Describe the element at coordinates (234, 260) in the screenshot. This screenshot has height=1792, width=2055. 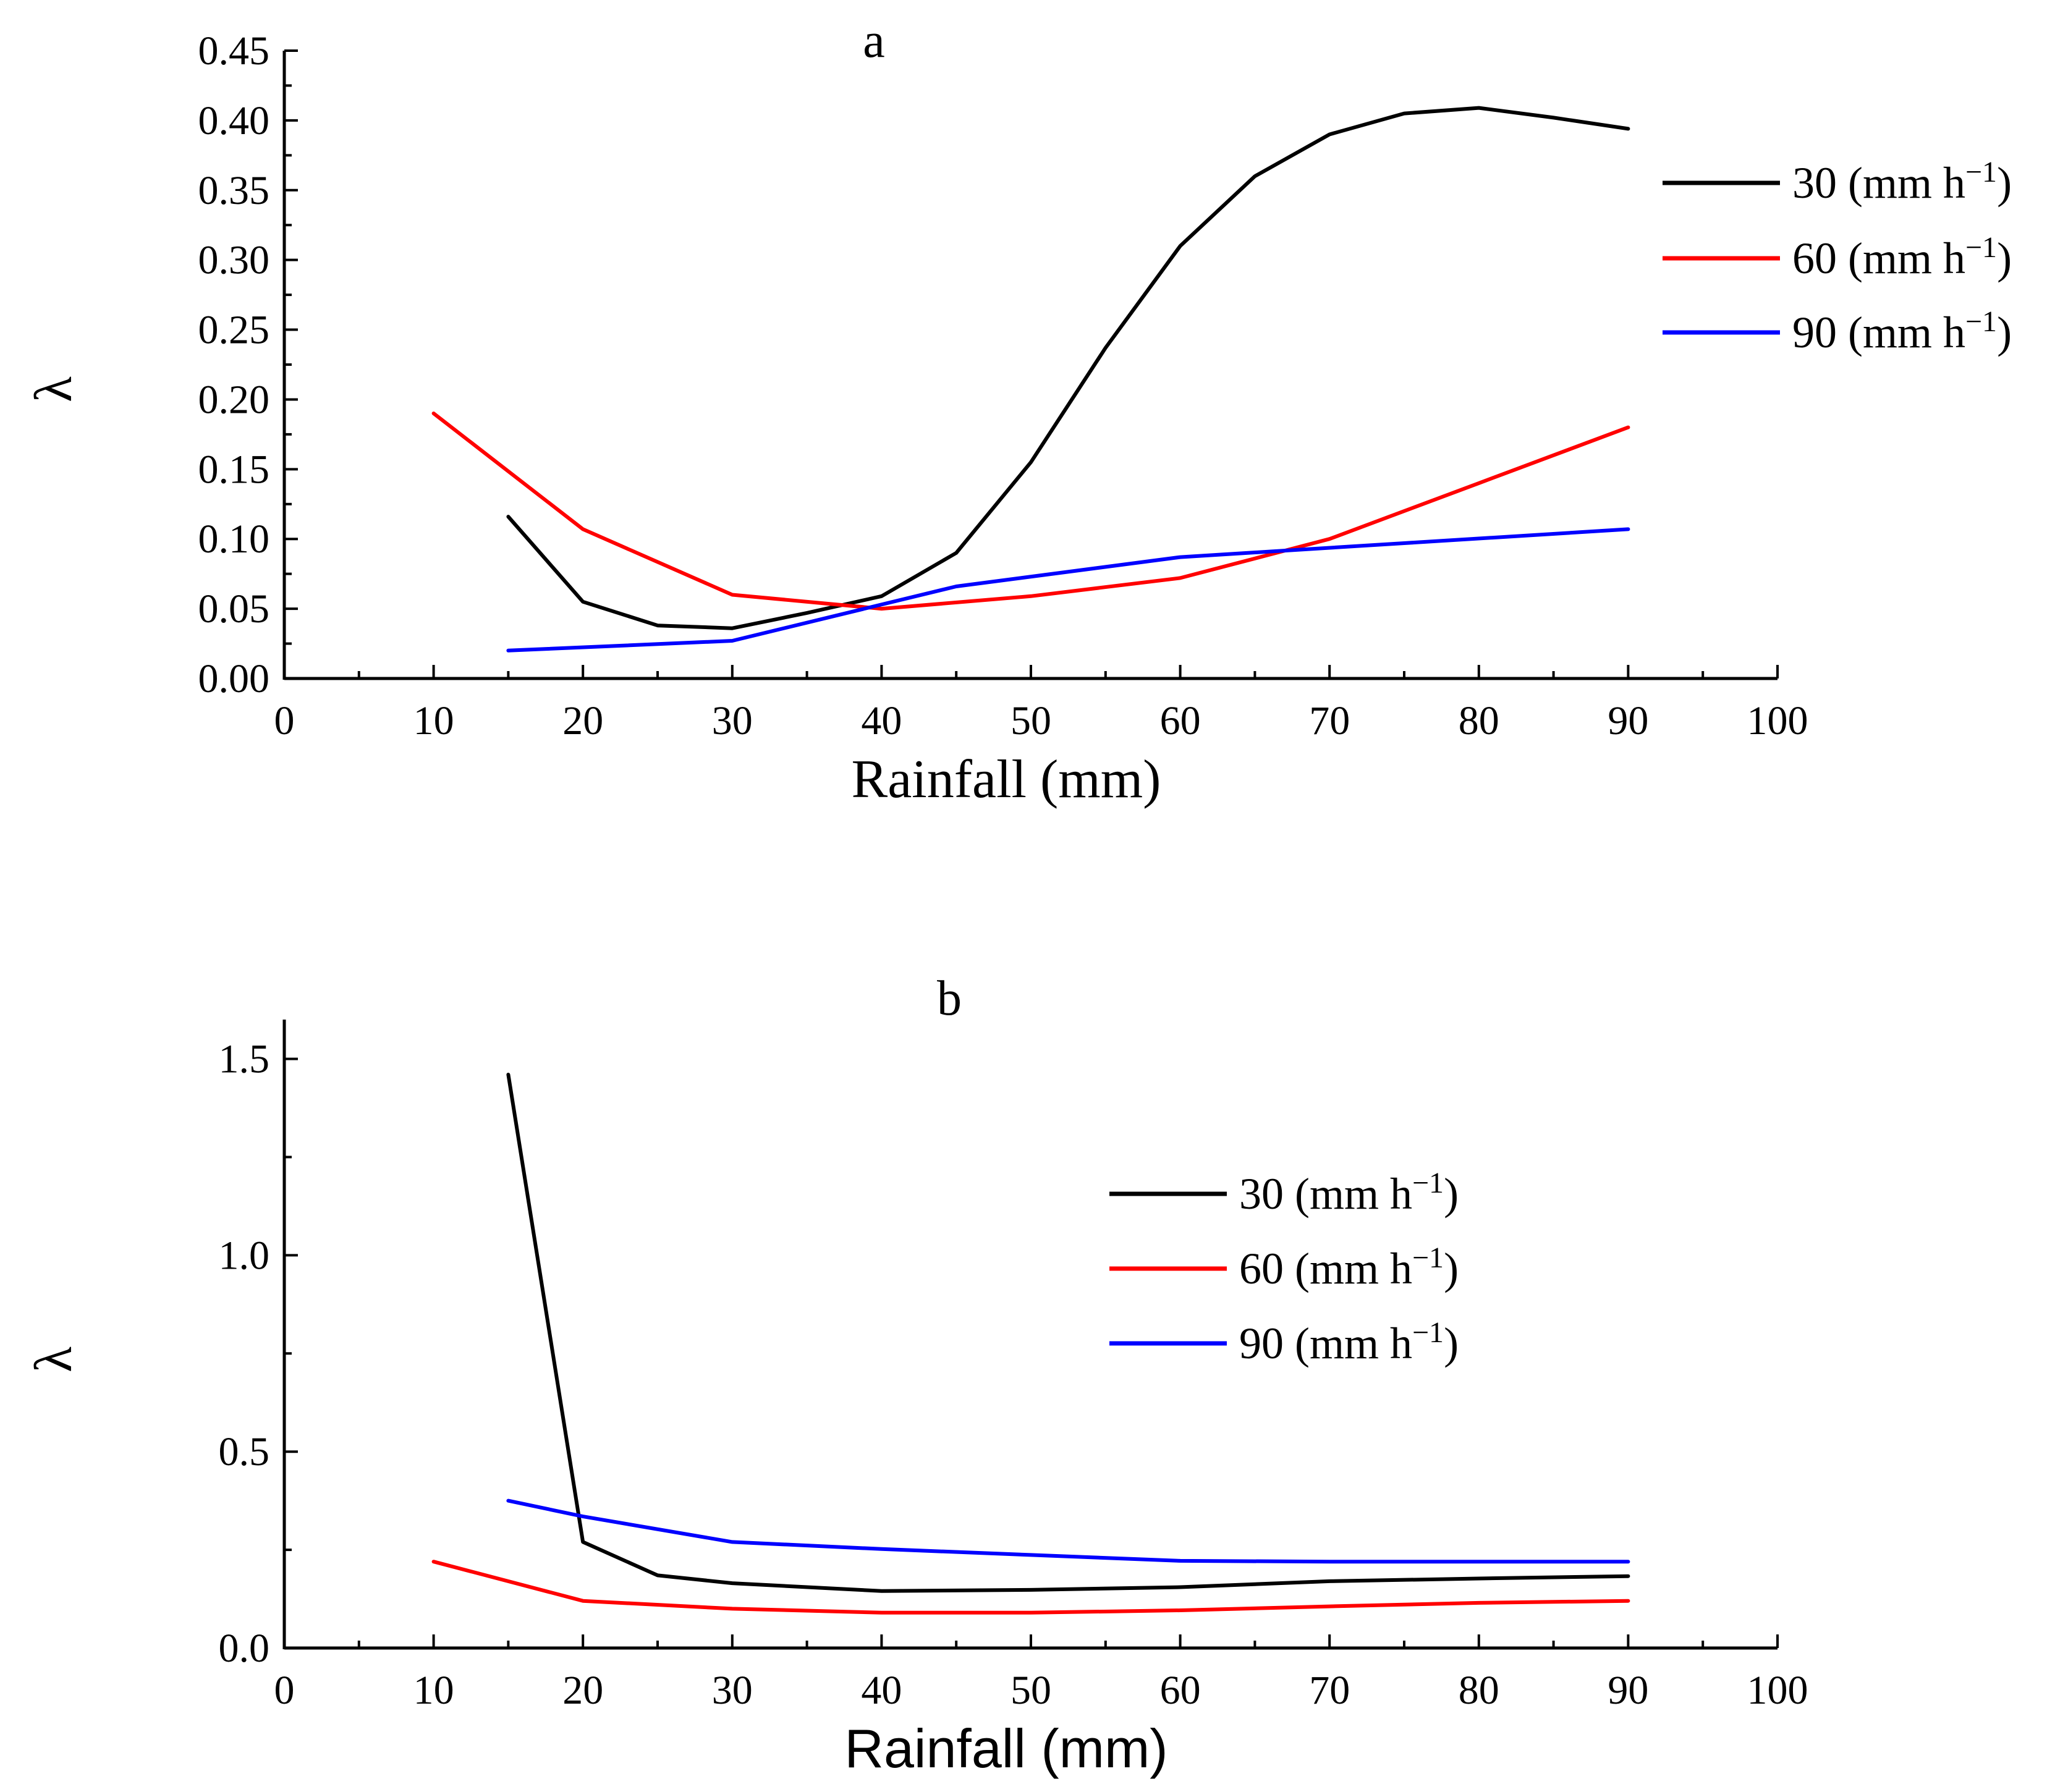
I see `panel-a-y-tick-label: 0.30` at that location.